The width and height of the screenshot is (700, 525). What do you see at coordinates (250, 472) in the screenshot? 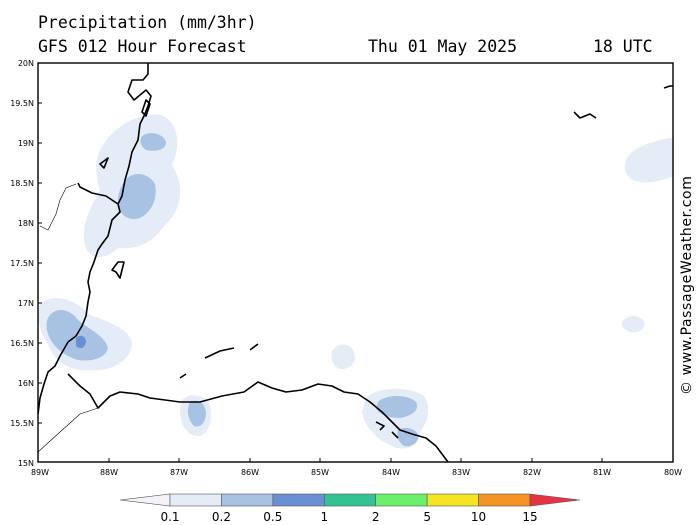
I see `lon-label: 86W` at bounding box center [250, 472].